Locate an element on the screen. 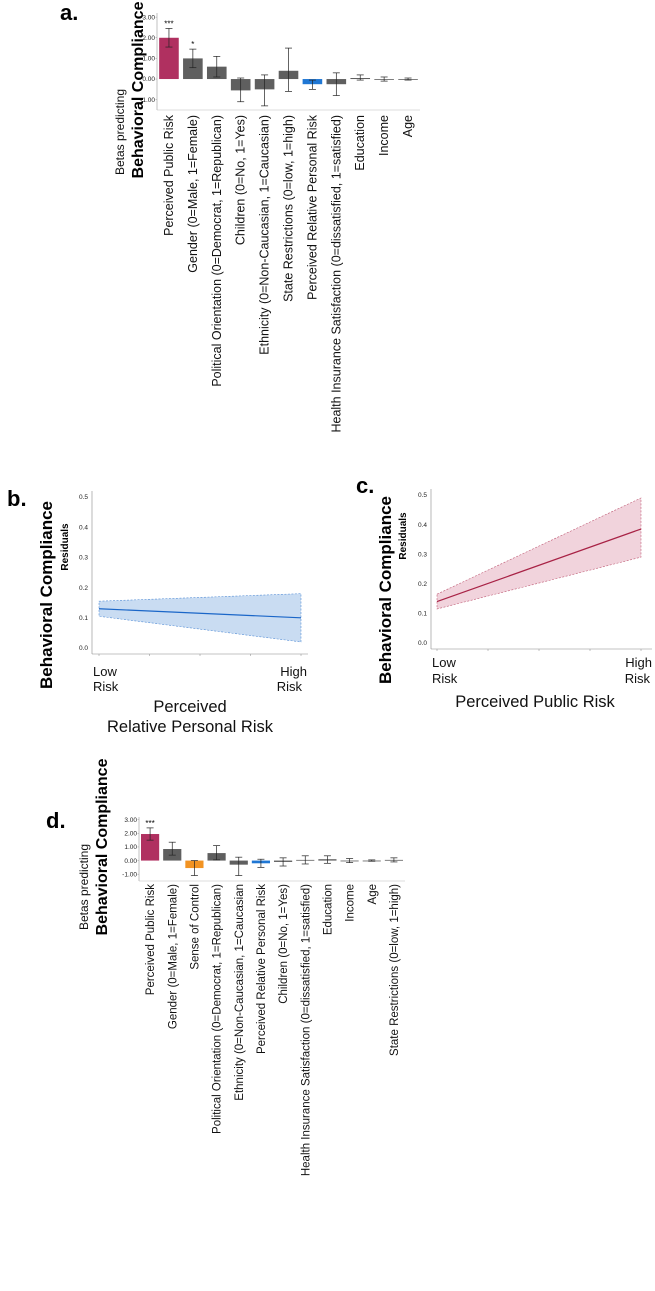 Image resolution: width=655 pixels, height=1291 pixels. panel-c-x-low-line2: Risk is located at coordinates (445, 678).